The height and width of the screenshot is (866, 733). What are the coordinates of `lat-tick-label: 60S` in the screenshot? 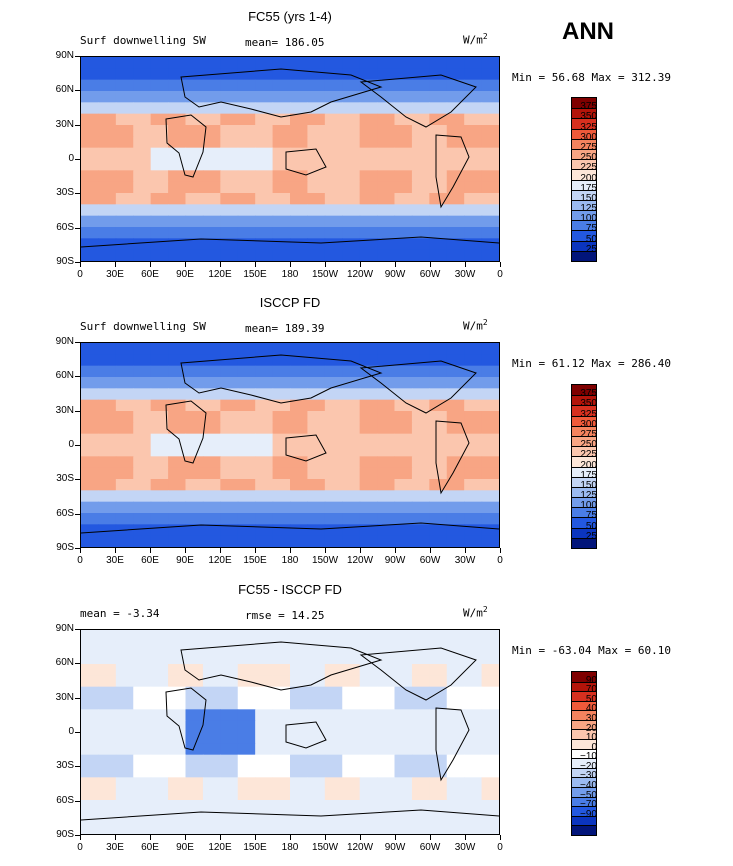 It's located at (65, 227).